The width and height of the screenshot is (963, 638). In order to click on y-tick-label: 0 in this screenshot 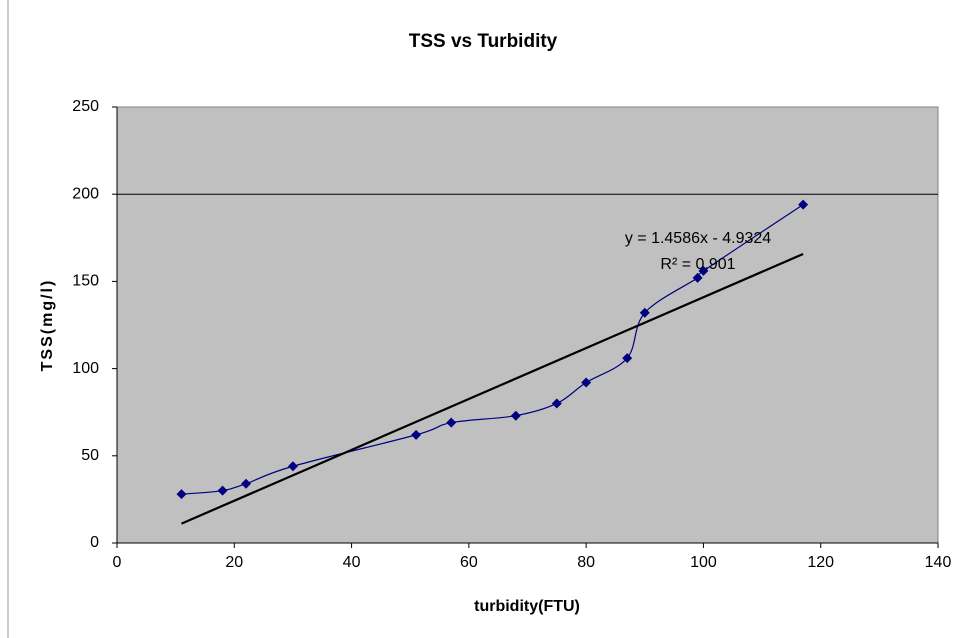, I will do `click(94, 542)`.